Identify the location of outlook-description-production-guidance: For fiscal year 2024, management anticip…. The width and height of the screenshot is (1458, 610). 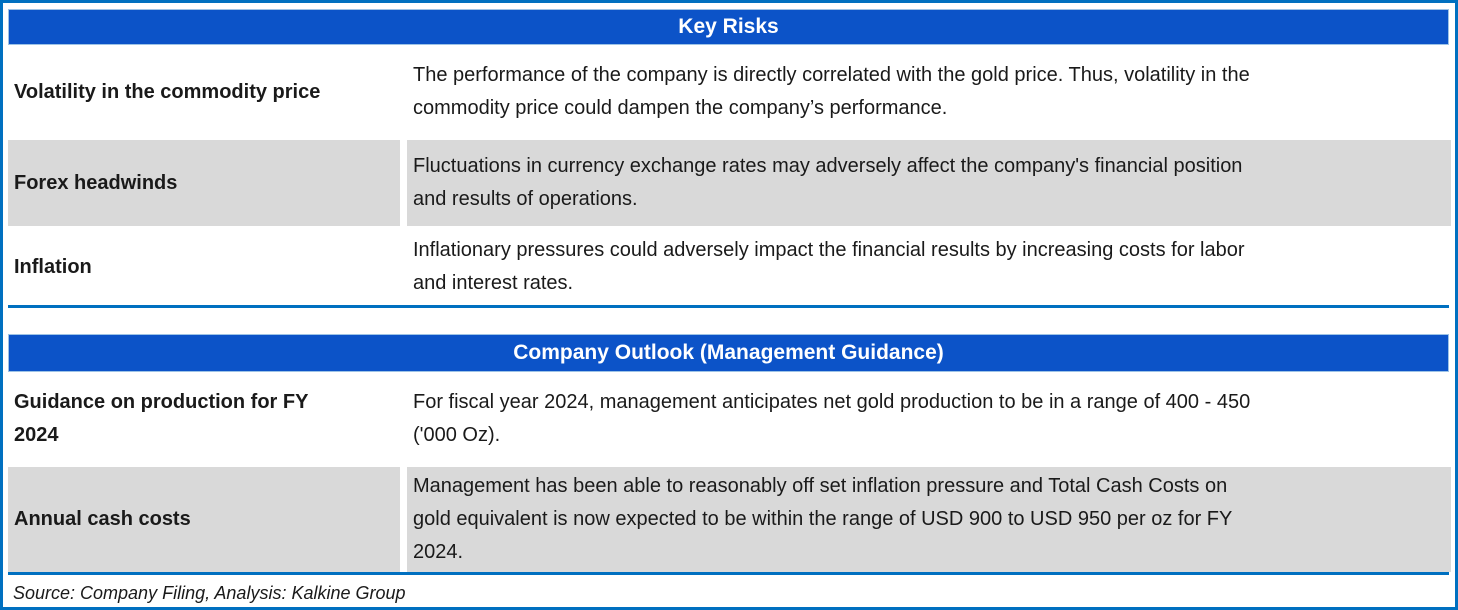
(832, 418).